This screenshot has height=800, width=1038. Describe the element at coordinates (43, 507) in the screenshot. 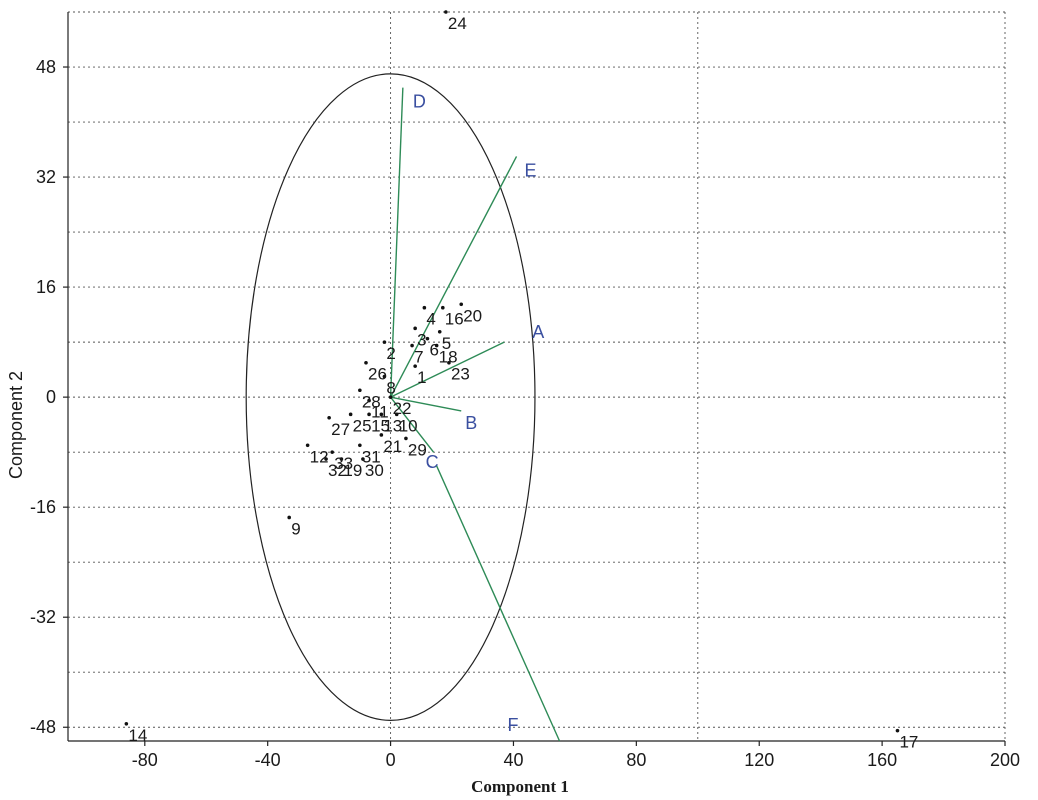

I see `y-tick-label: -16` at that location.